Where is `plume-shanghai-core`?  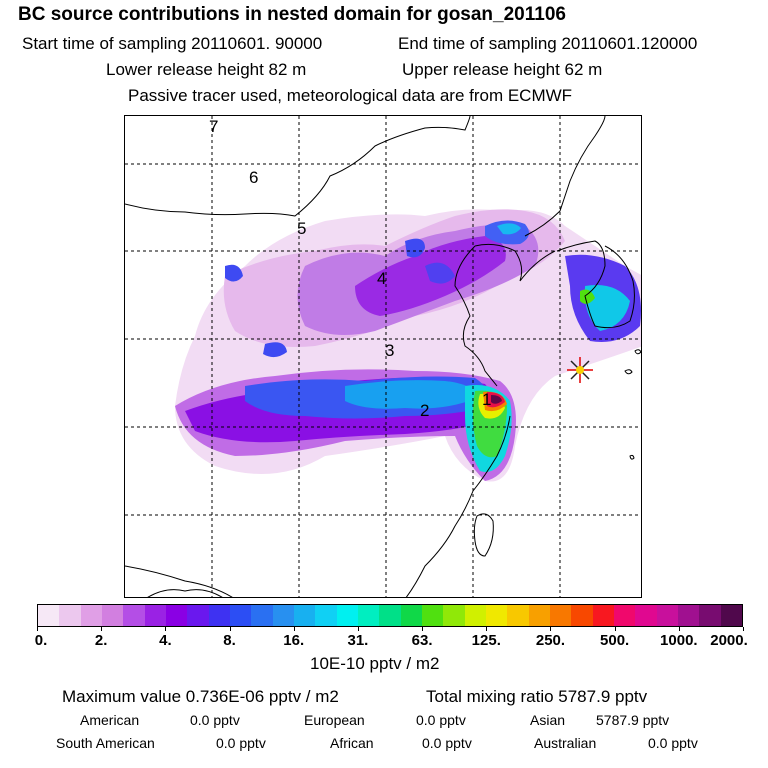
plume-shanghai-core is located at coordinates (496, 399).